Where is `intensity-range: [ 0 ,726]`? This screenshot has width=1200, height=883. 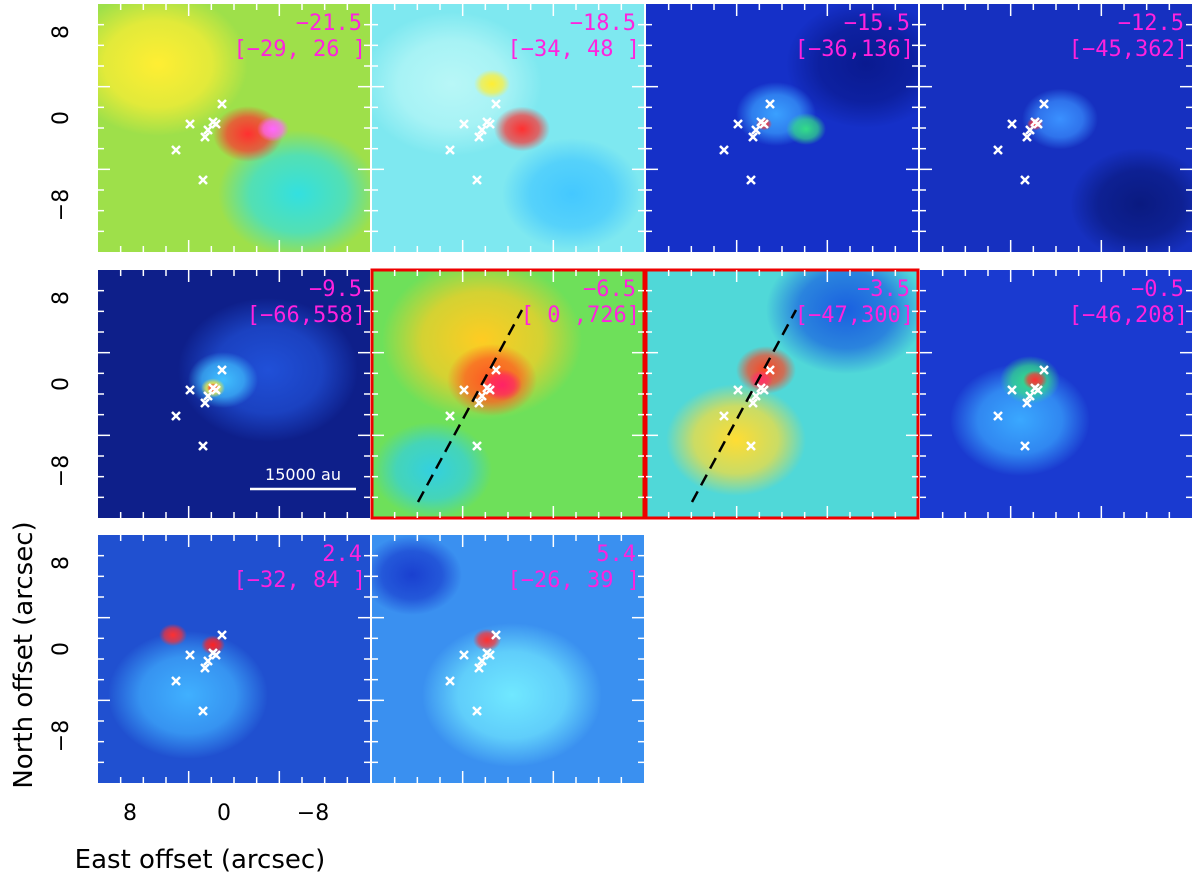
intensity-range: [ 0 ,726] is located at coordinates (580, 315).